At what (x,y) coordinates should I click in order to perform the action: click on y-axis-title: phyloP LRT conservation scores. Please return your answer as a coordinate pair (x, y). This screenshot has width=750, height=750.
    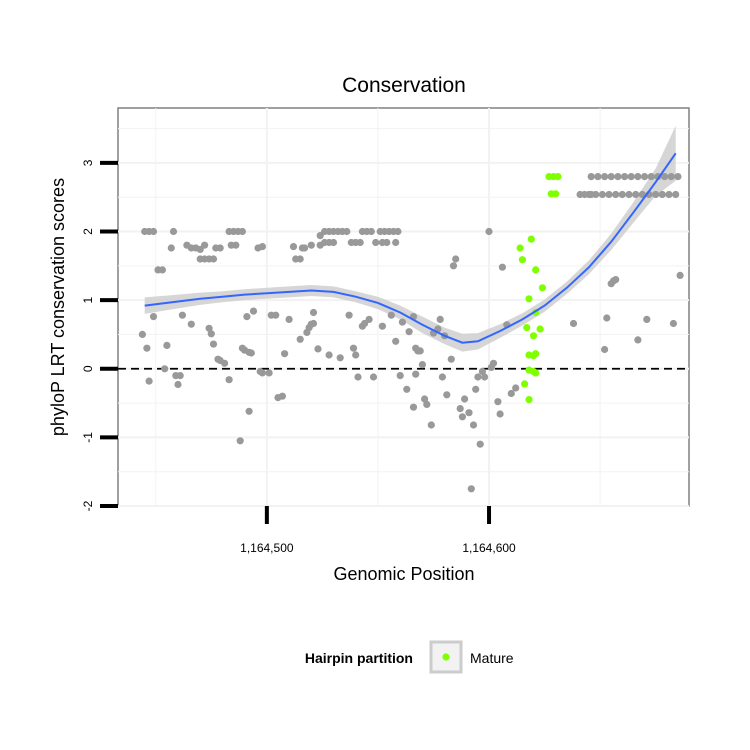
    Looking at the image, I should click on (58, 307).